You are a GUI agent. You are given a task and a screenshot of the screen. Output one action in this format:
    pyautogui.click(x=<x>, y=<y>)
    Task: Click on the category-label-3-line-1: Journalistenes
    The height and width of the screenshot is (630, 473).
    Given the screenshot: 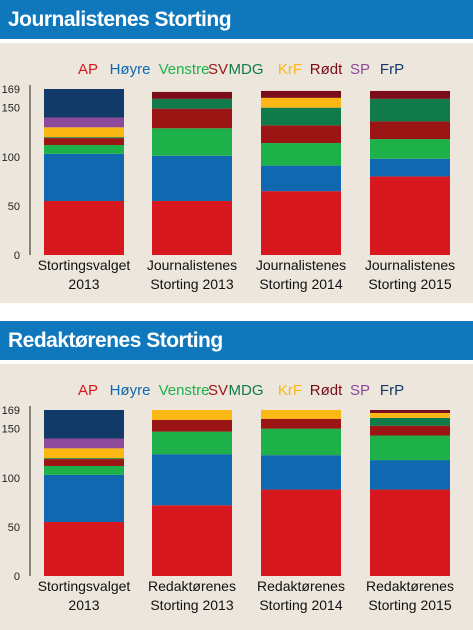 What is the action you would take?
    pyautogui.click(x=301, y=265)
    